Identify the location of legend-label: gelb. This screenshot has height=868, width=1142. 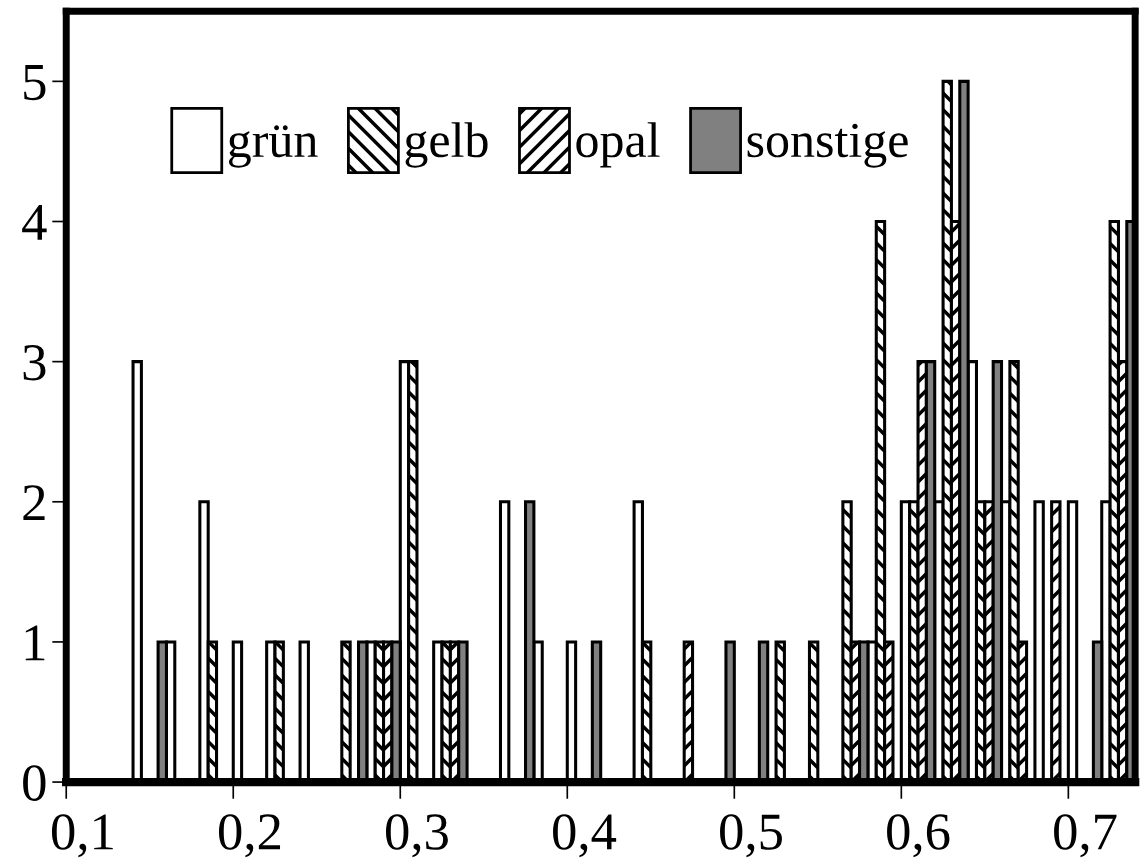
(446, 145).